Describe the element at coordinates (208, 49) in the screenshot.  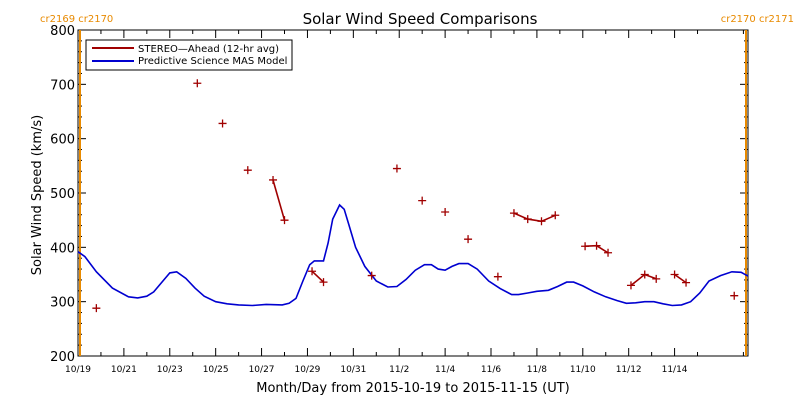
I see `legend-label-stereo: STEREO—Ahead (12-hr avg)` at that location.